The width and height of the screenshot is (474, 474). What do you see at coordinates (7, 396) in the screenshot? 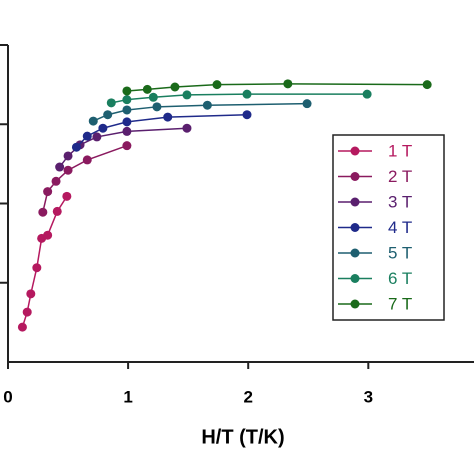
I see `x-tick-label: 0` at bounding box center [7, 396].